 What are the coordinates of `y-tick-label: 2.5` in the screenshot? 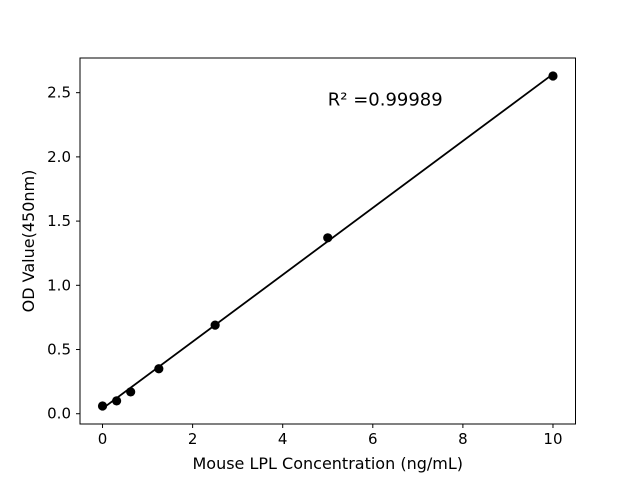 It's located at (59, 93).